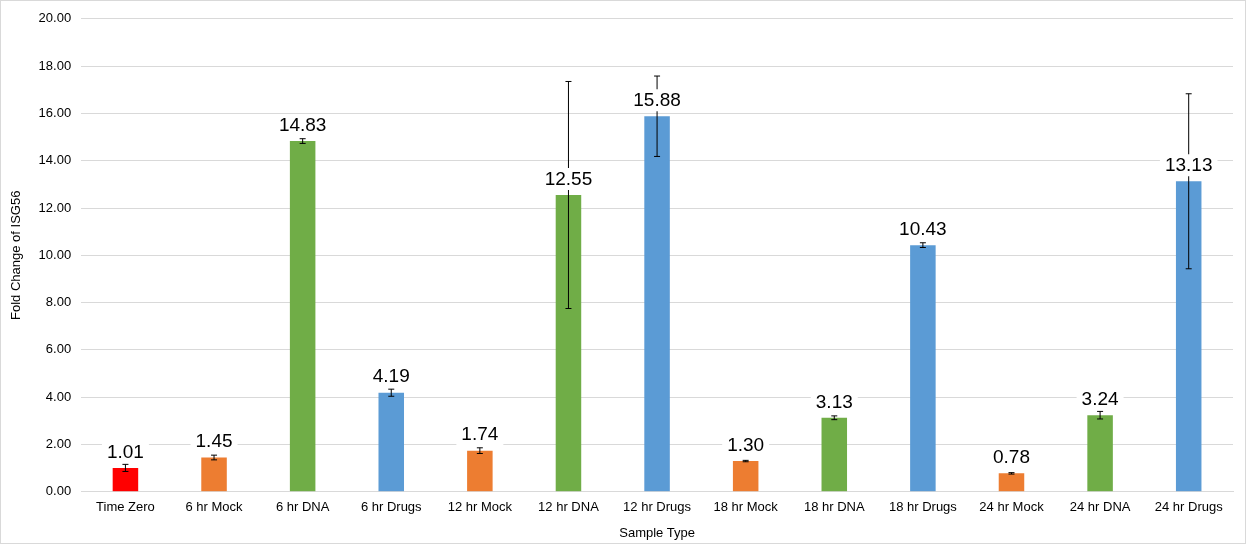 Image resolution: width=1246 pixels, height=544 pixels. What do you see at coordinates (58, 349) in the screenshot?
I see `y-tick-label: 6.00` at bounding box center [58, 349].